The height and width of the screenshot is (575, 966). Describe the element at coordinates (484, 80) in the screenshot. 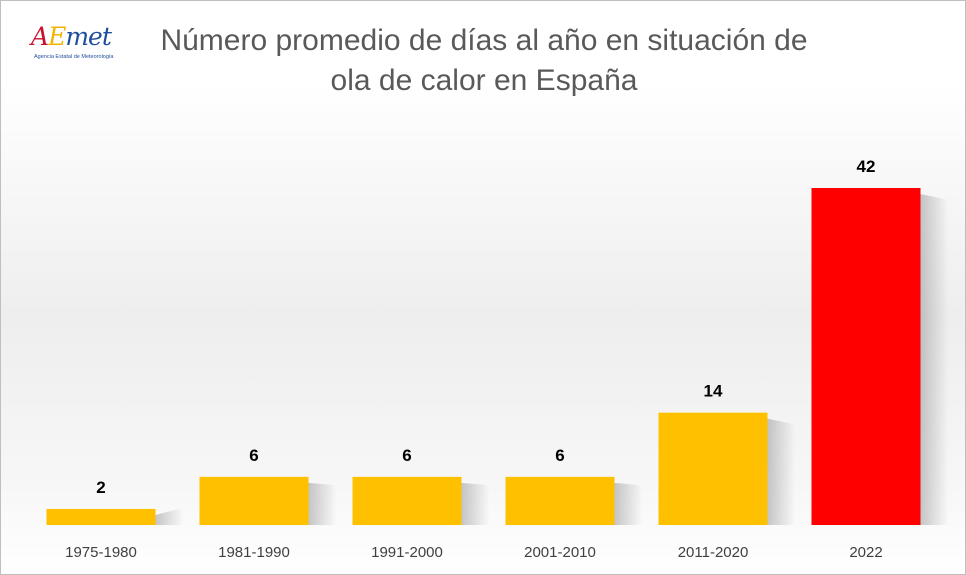

I see `chart-title-line-2: ola de calor en España` at that location.